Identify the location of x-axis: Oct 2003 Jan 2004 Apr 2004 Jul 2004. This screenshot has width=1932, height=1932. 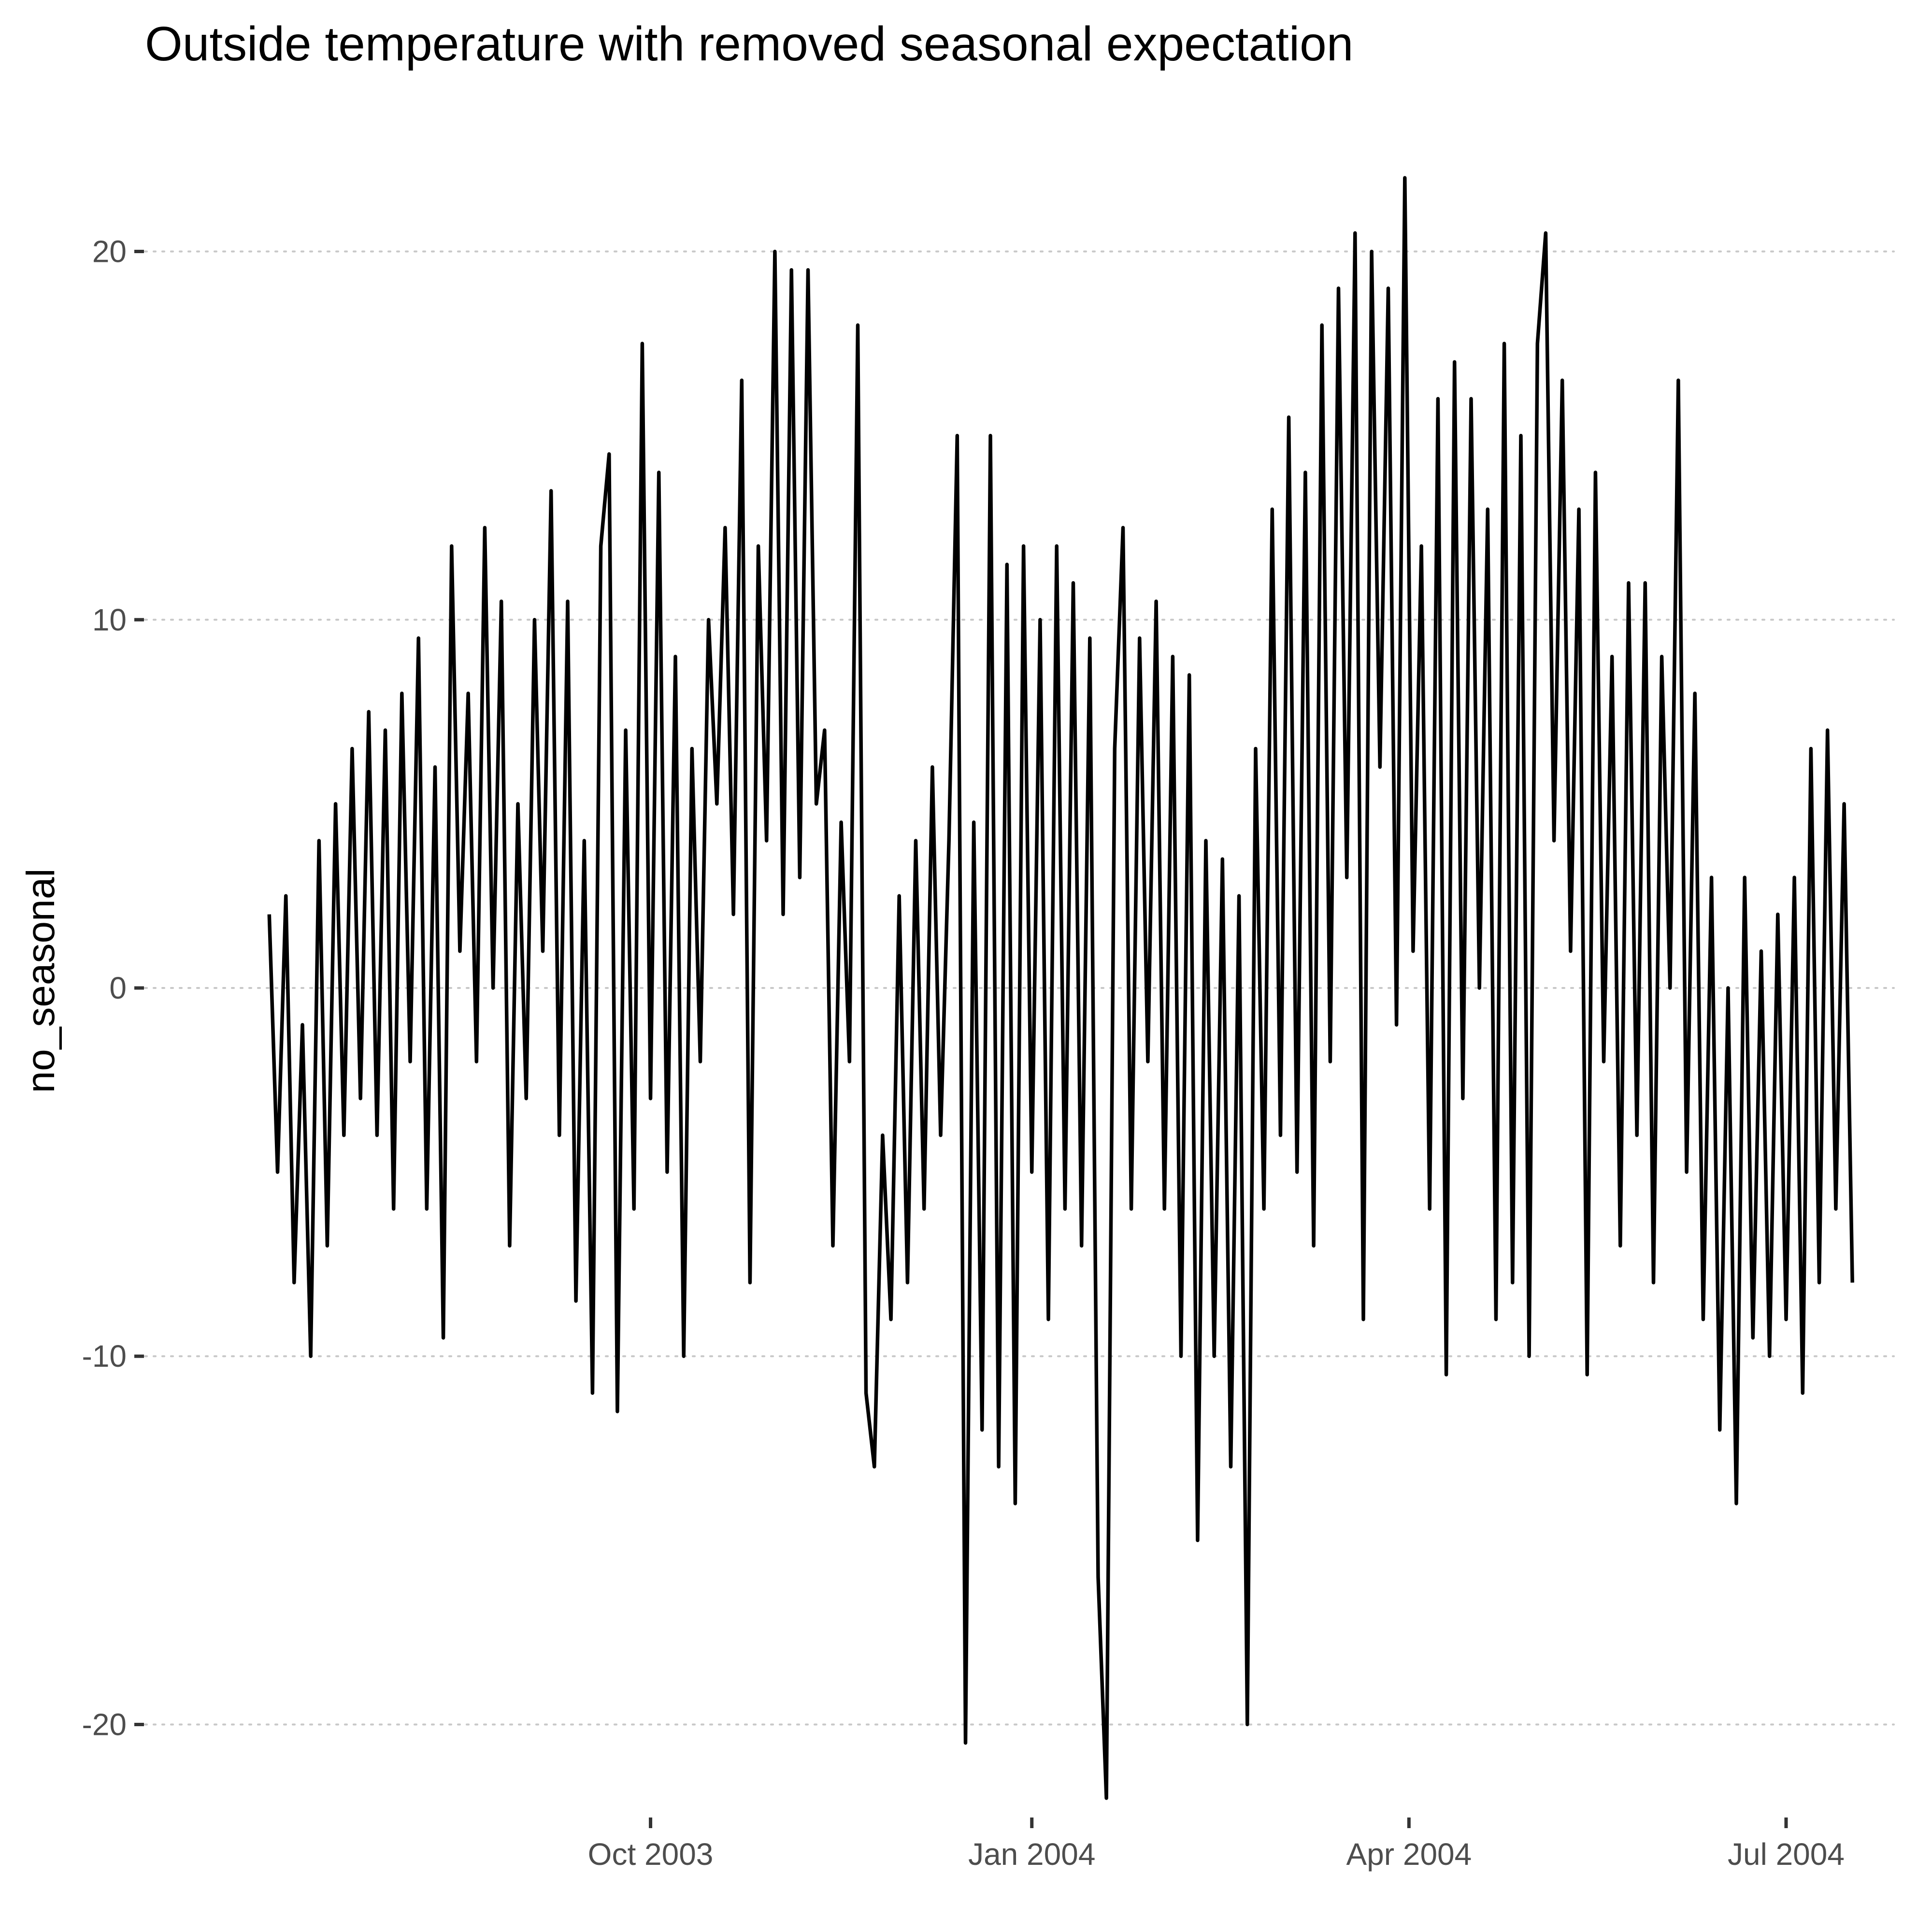
(1217, 1845).